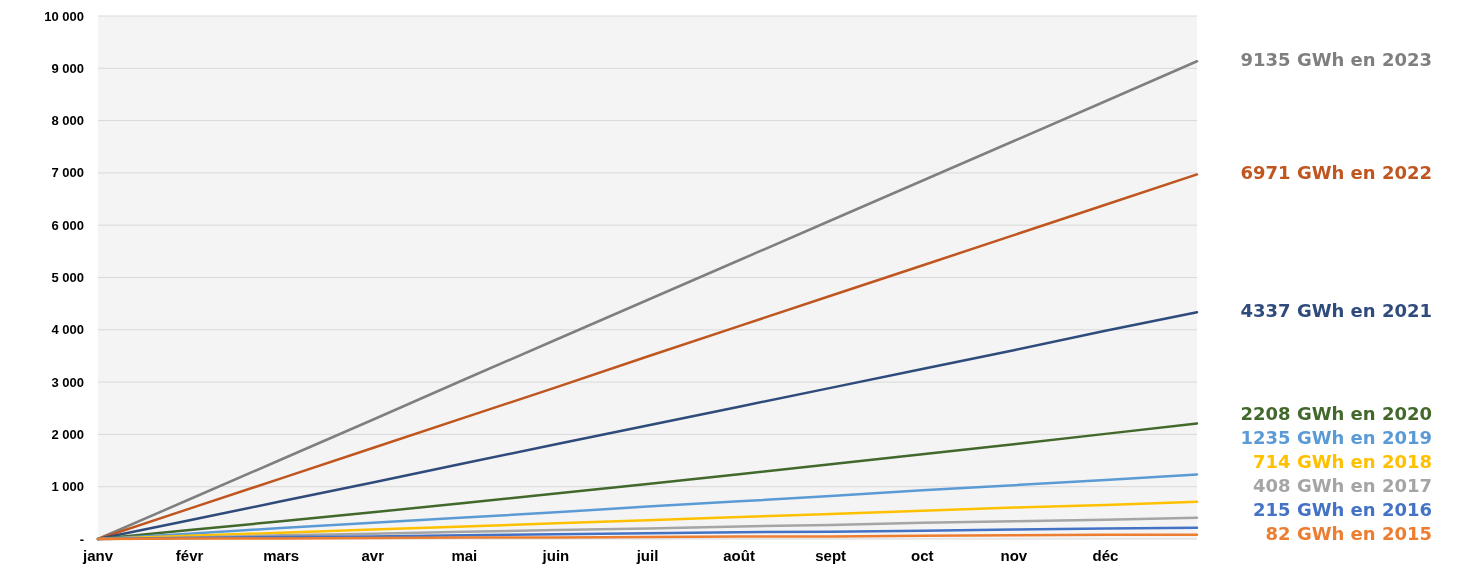 This screenshot has height=579, width=1460. What do you see at coordinates (67, 68) in the screenshot?
I see `y-tick-label: 9 000` at bounding box center [67, 68].